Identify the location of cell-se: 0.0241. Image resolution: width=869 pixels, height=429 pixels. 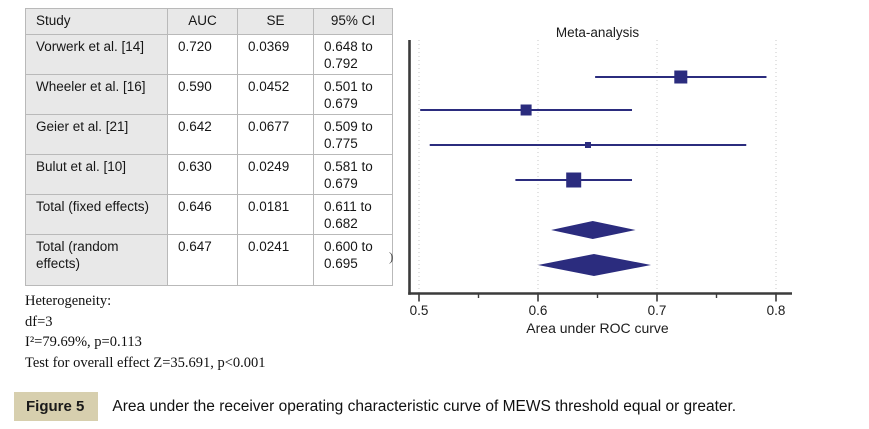
(275, 260).